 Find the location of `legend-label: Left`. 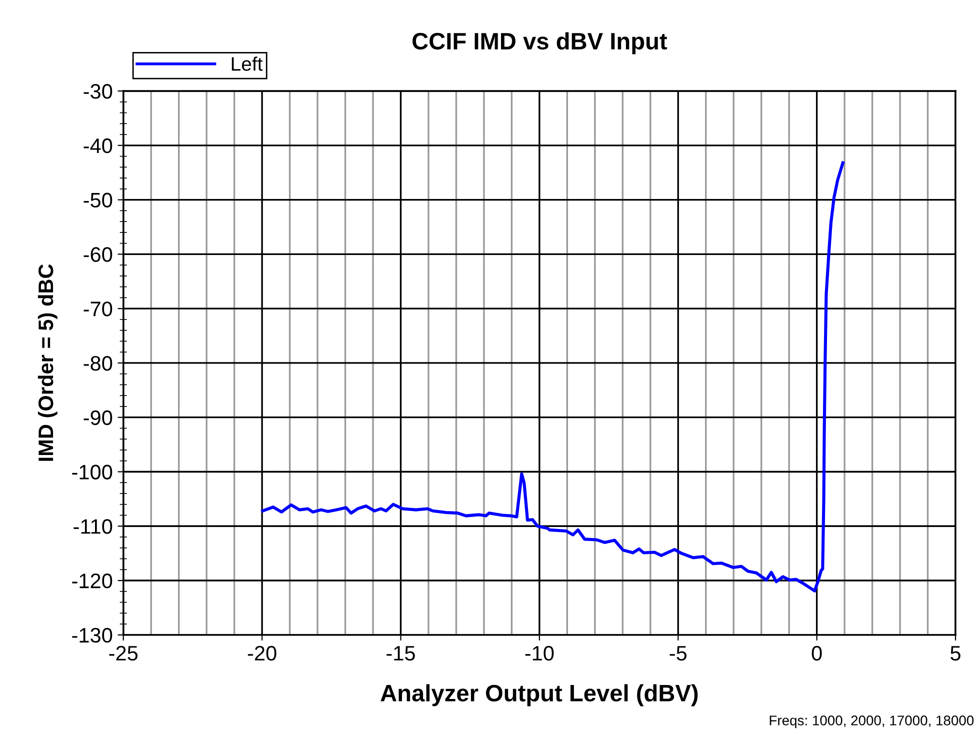

legend-label: Left is located at coordinates (247, 63).